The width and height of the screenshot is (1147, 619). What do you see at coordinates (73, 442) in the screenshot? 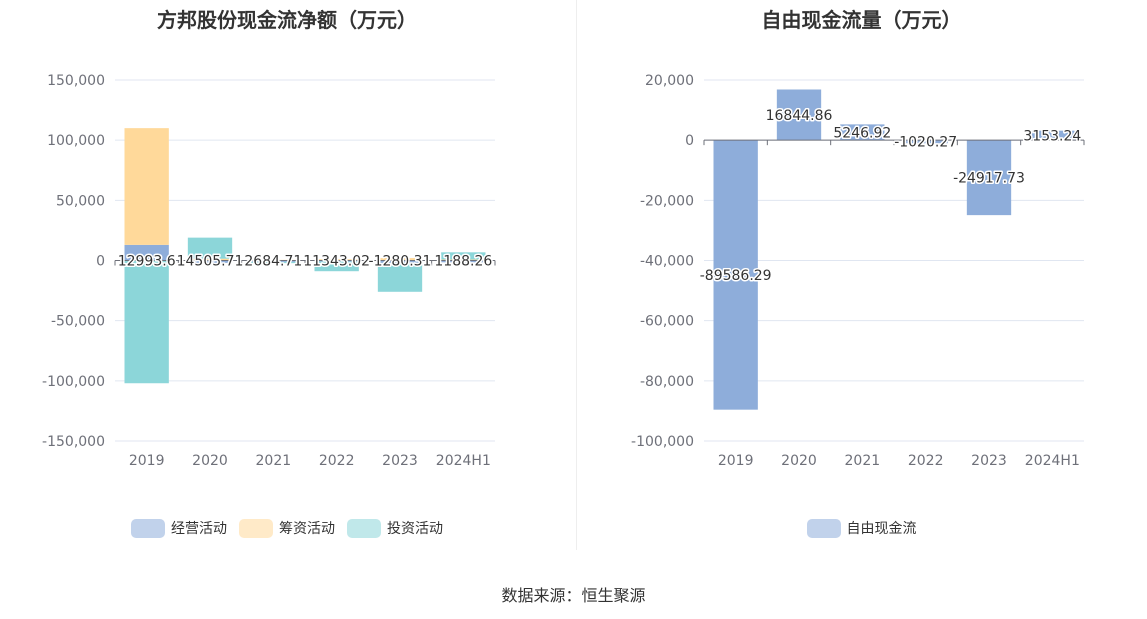
I see `y-tick-label: -150,000` at bounding box center [73, 442].